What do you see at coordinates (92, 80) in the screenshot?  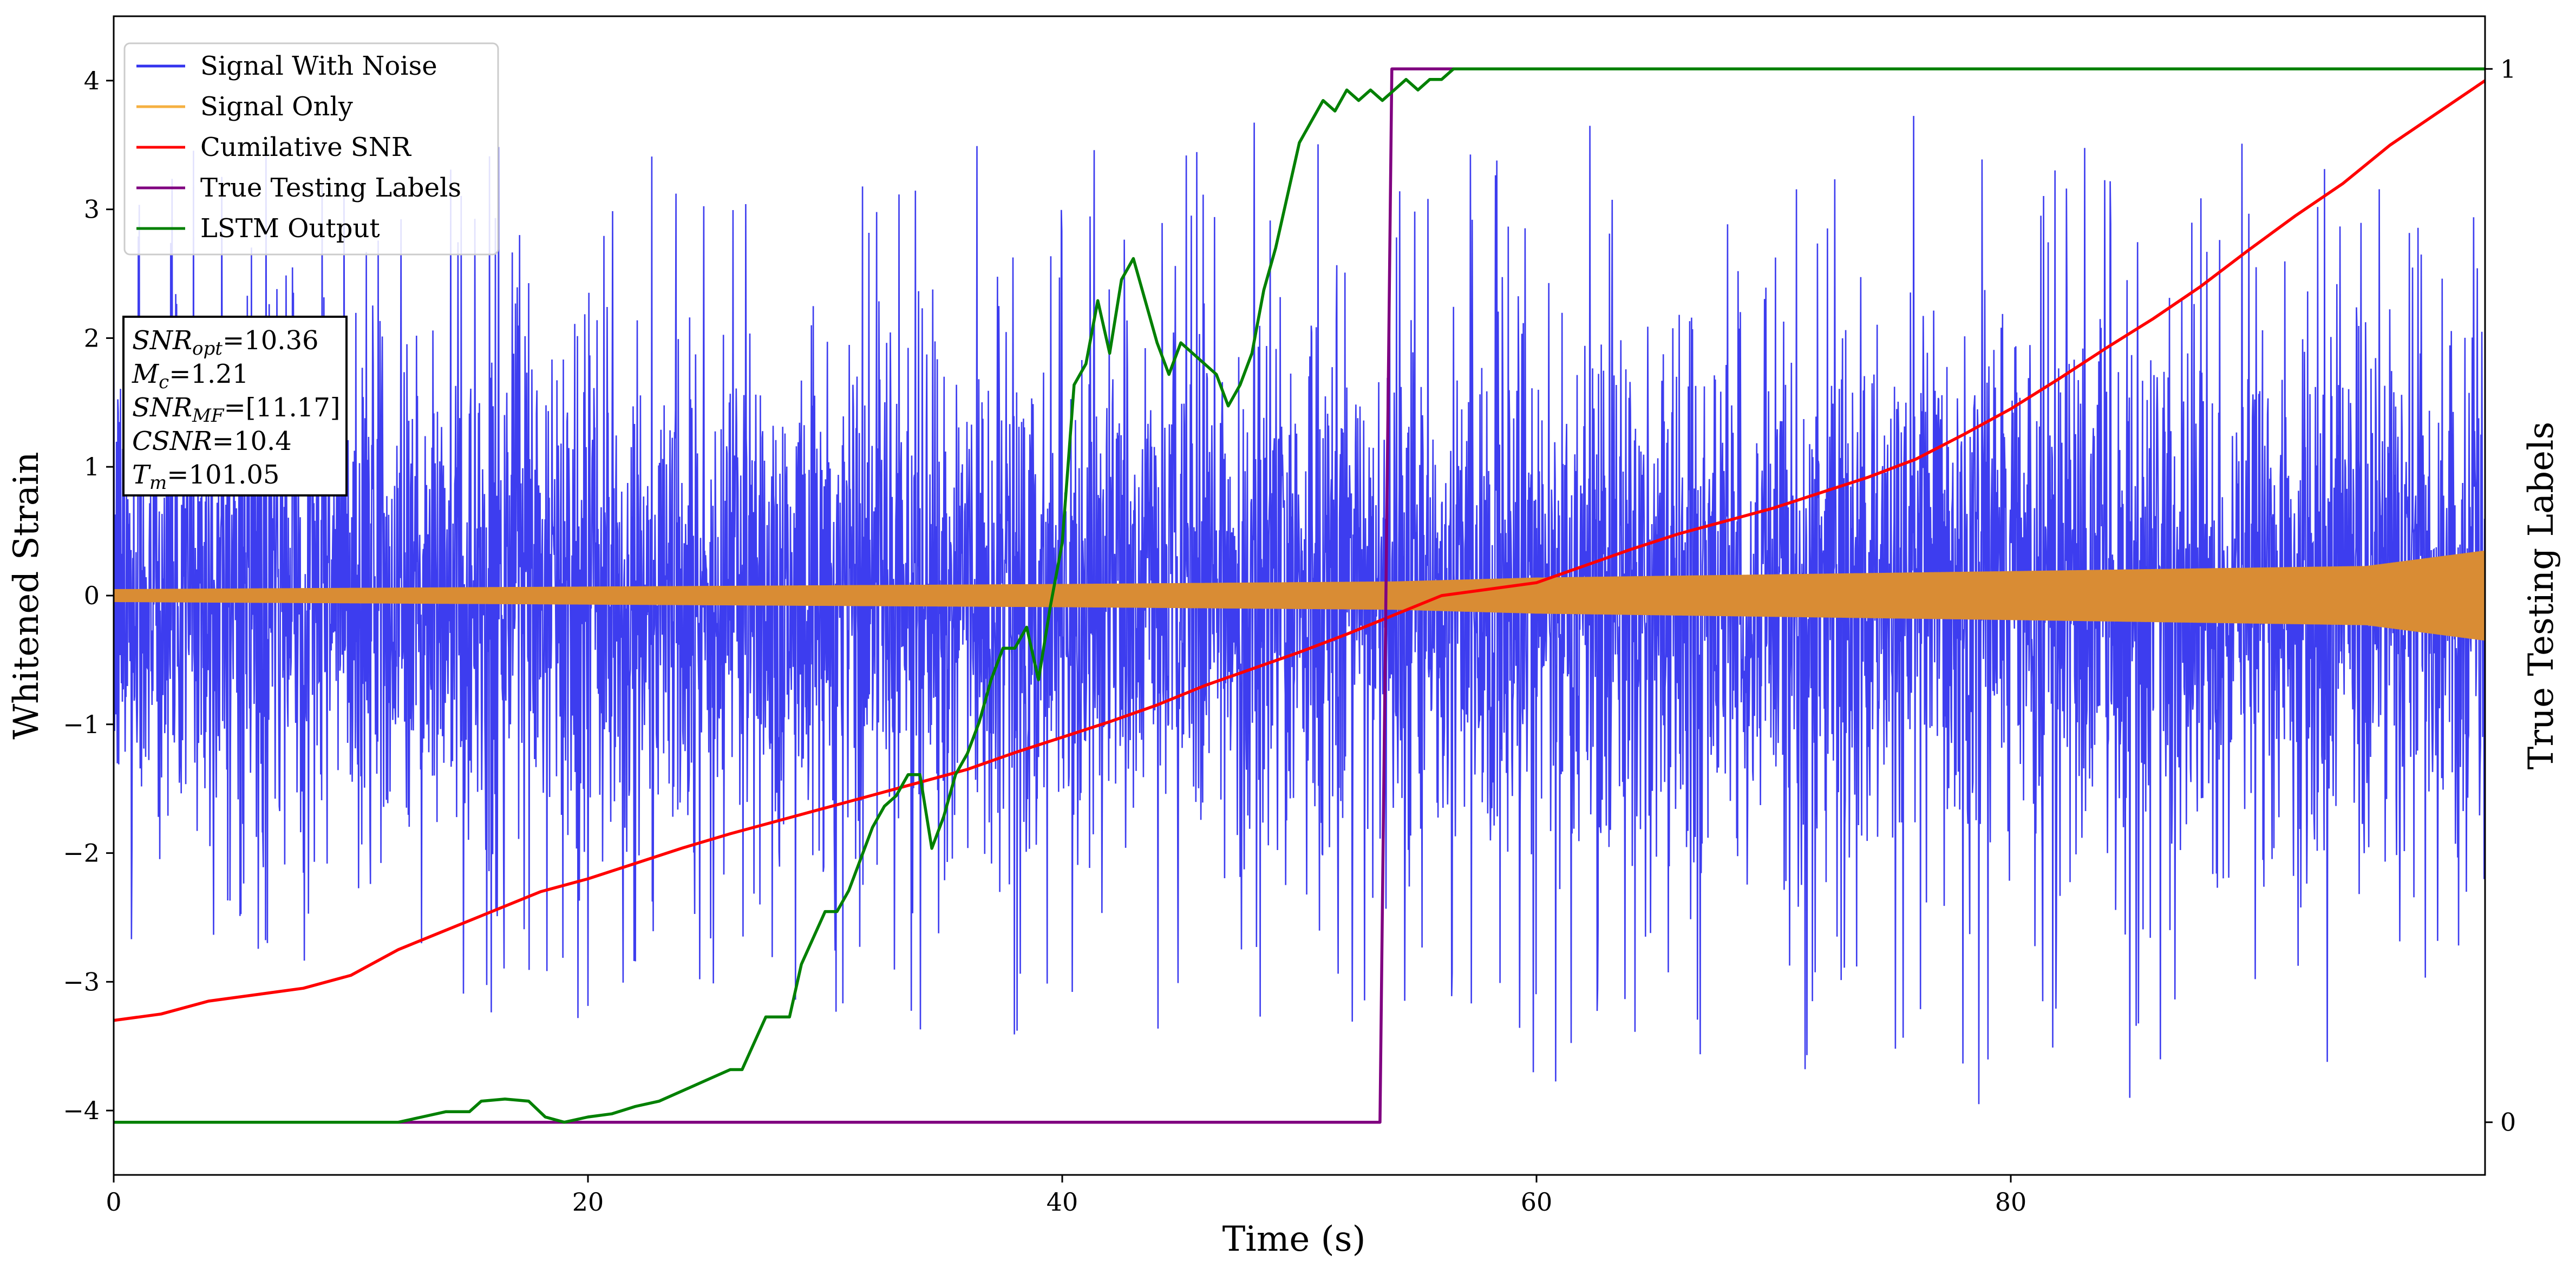 I see `y-tick-label: 4` at bounding box center [92, 80].